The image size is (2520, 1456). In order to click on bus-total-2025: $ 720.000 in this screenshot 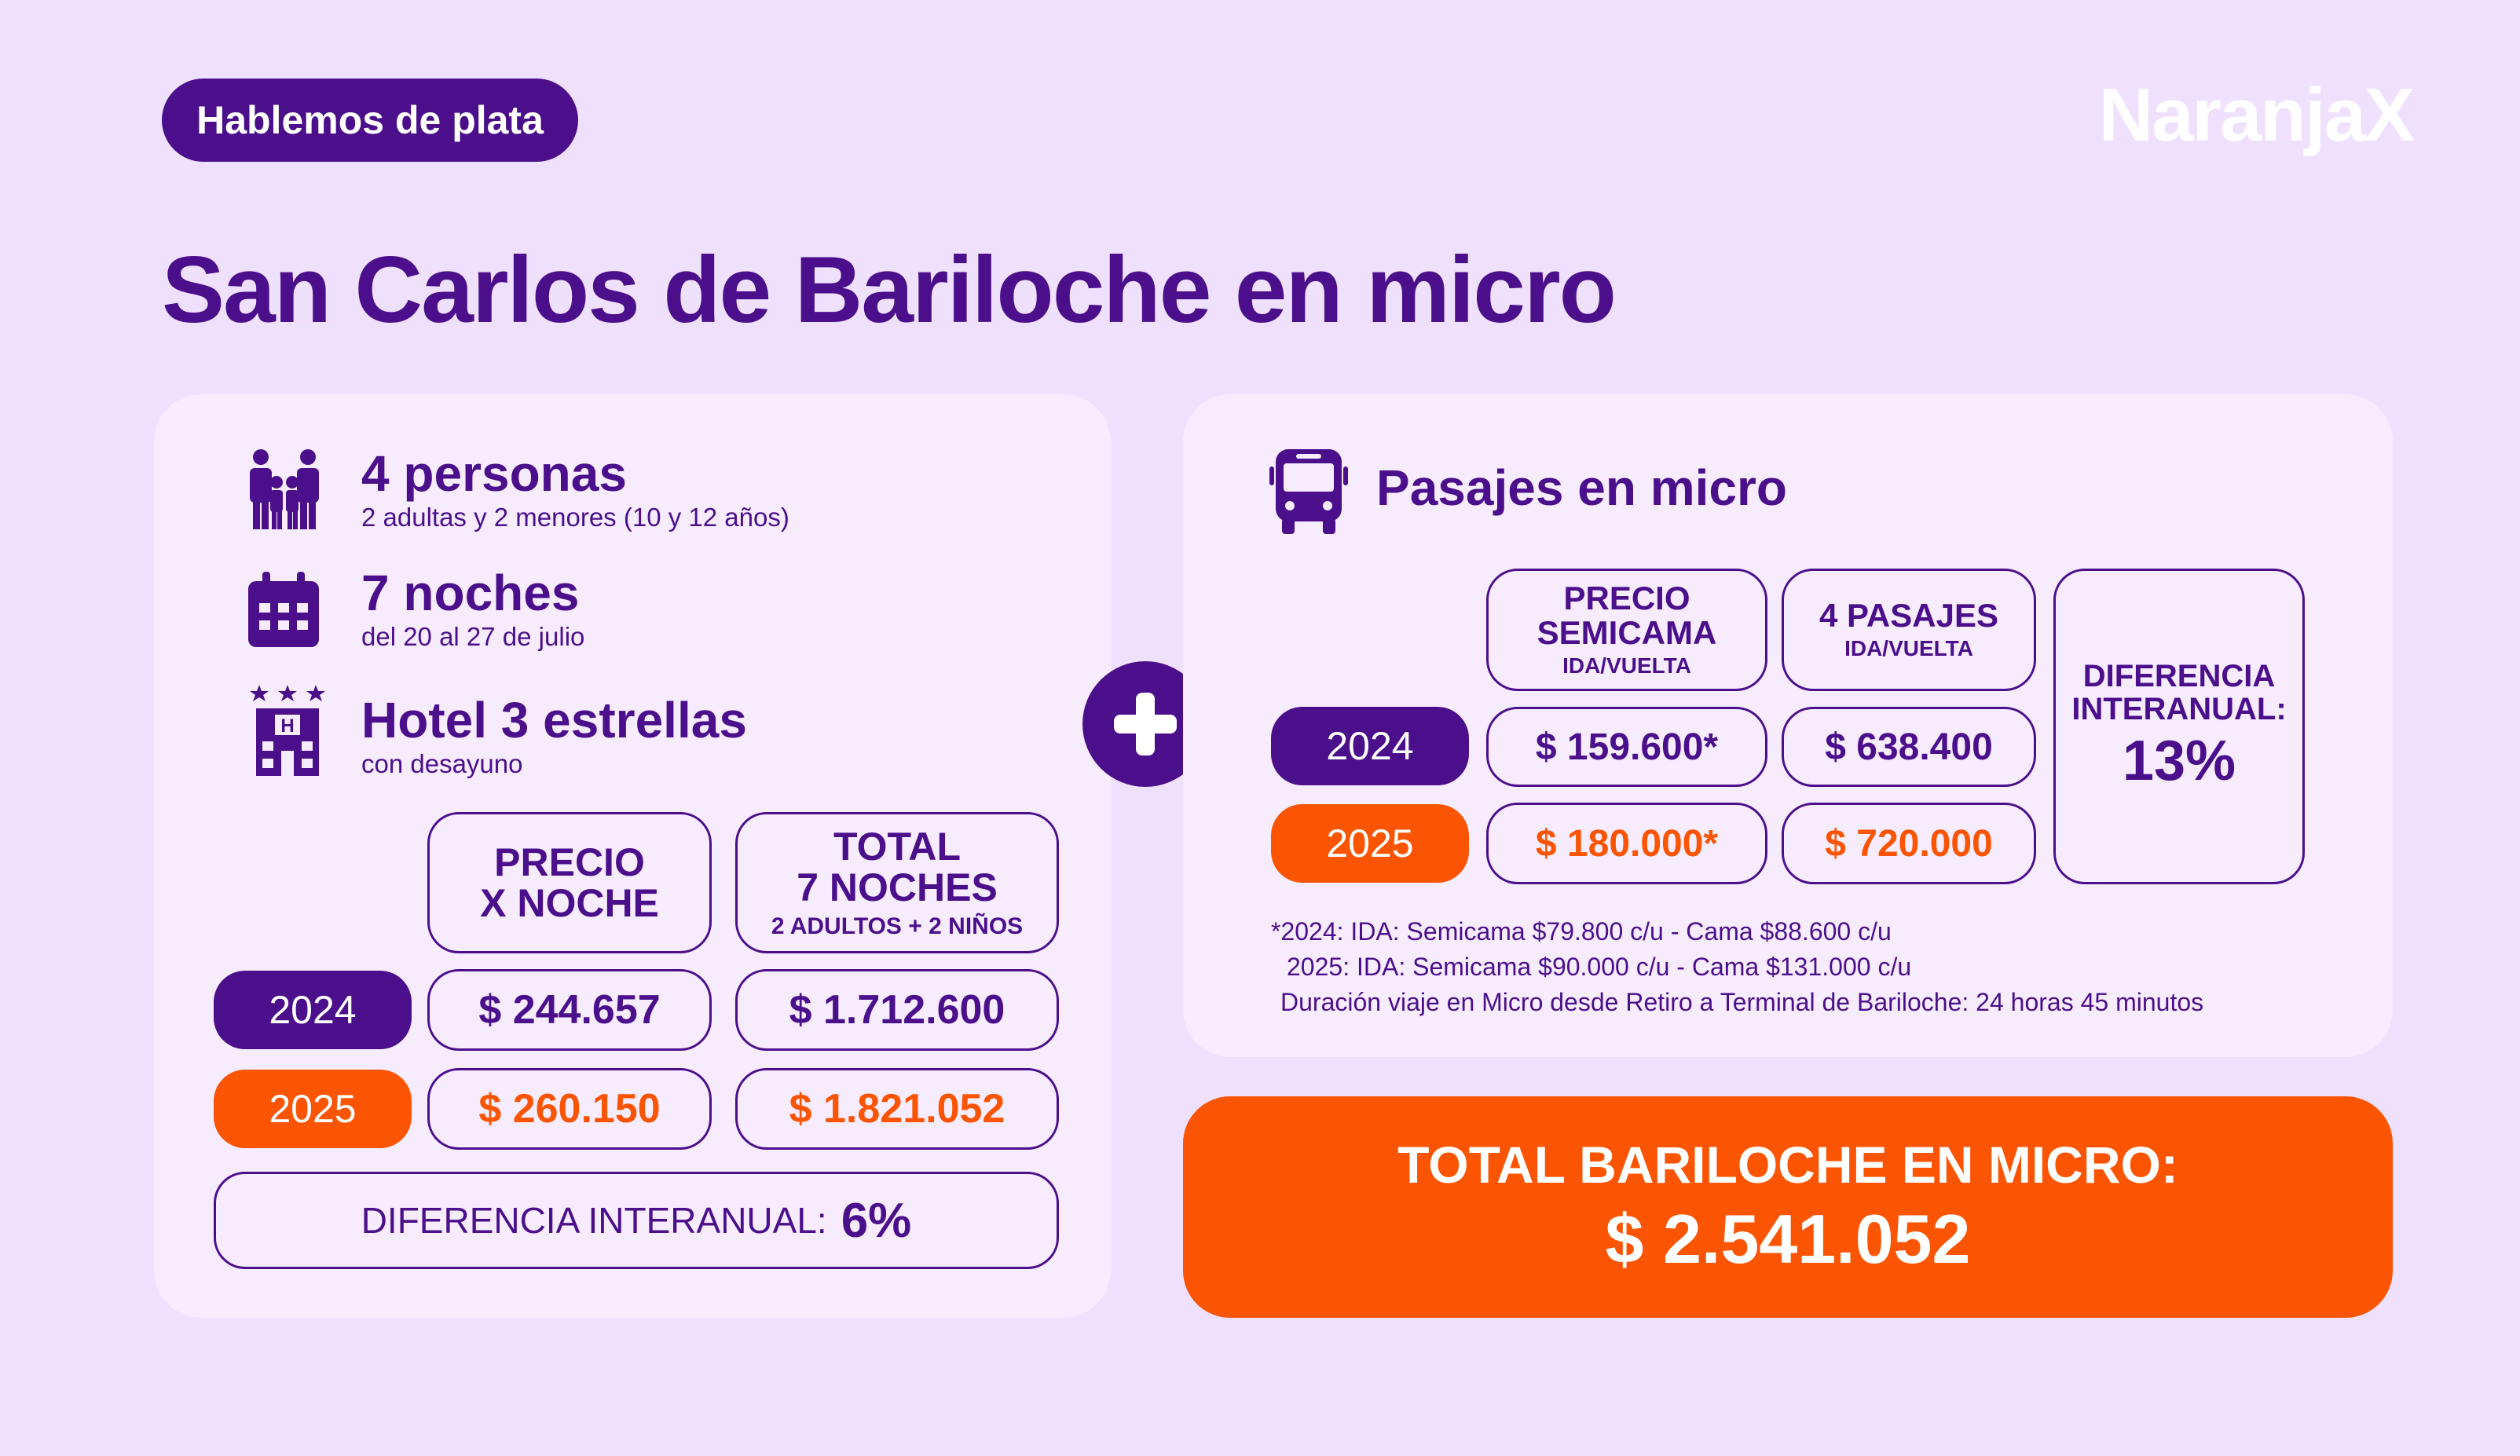, I will do `click(1909, 843)`.